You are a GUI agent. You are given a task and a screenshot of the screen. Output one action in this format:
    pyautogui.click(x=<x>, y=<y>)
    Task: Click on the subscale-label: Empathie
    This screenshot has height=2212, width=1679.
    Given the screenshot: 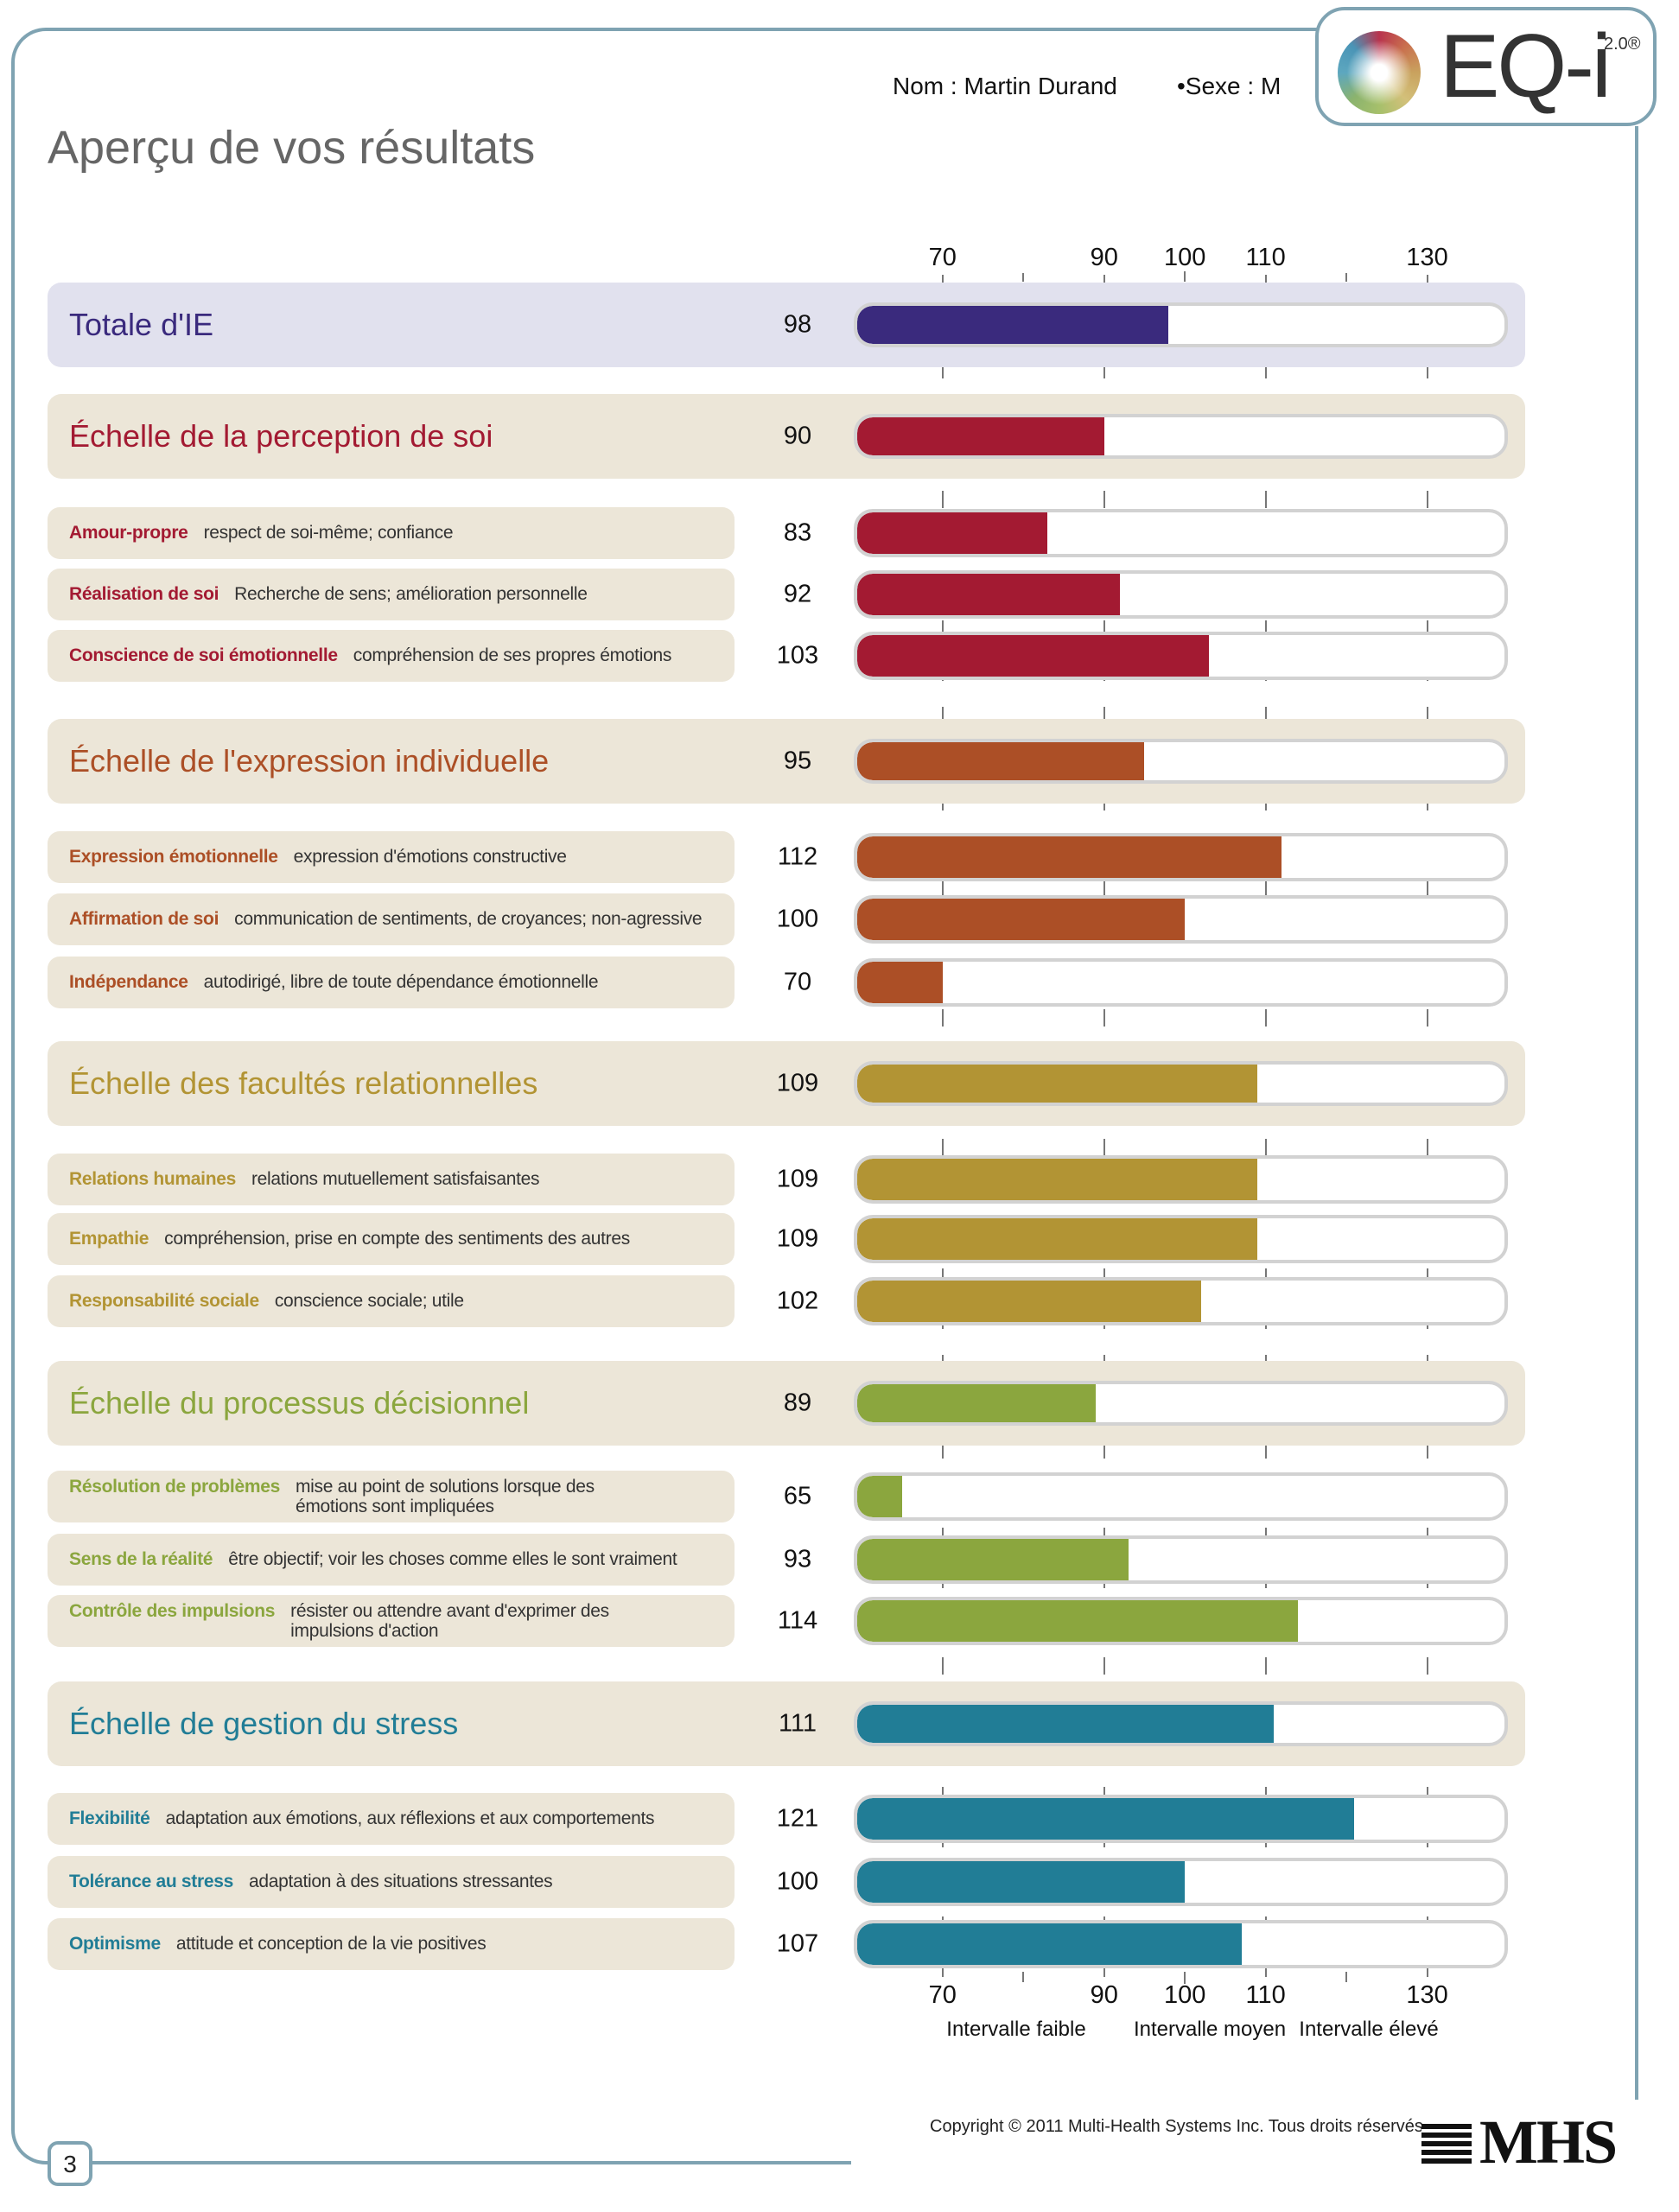 What is the action you would take?
    pyautogui.click(x=109, y=1239)
    